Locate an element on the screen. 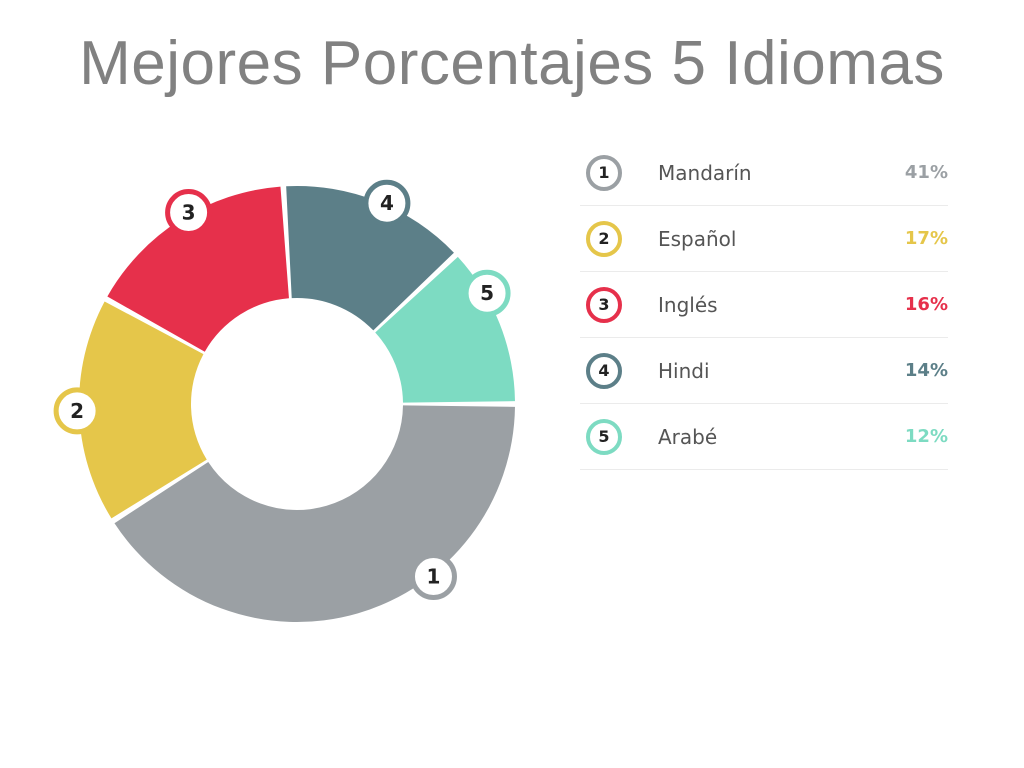  slice-number-label: 1 is located at coordinates (434, 577).